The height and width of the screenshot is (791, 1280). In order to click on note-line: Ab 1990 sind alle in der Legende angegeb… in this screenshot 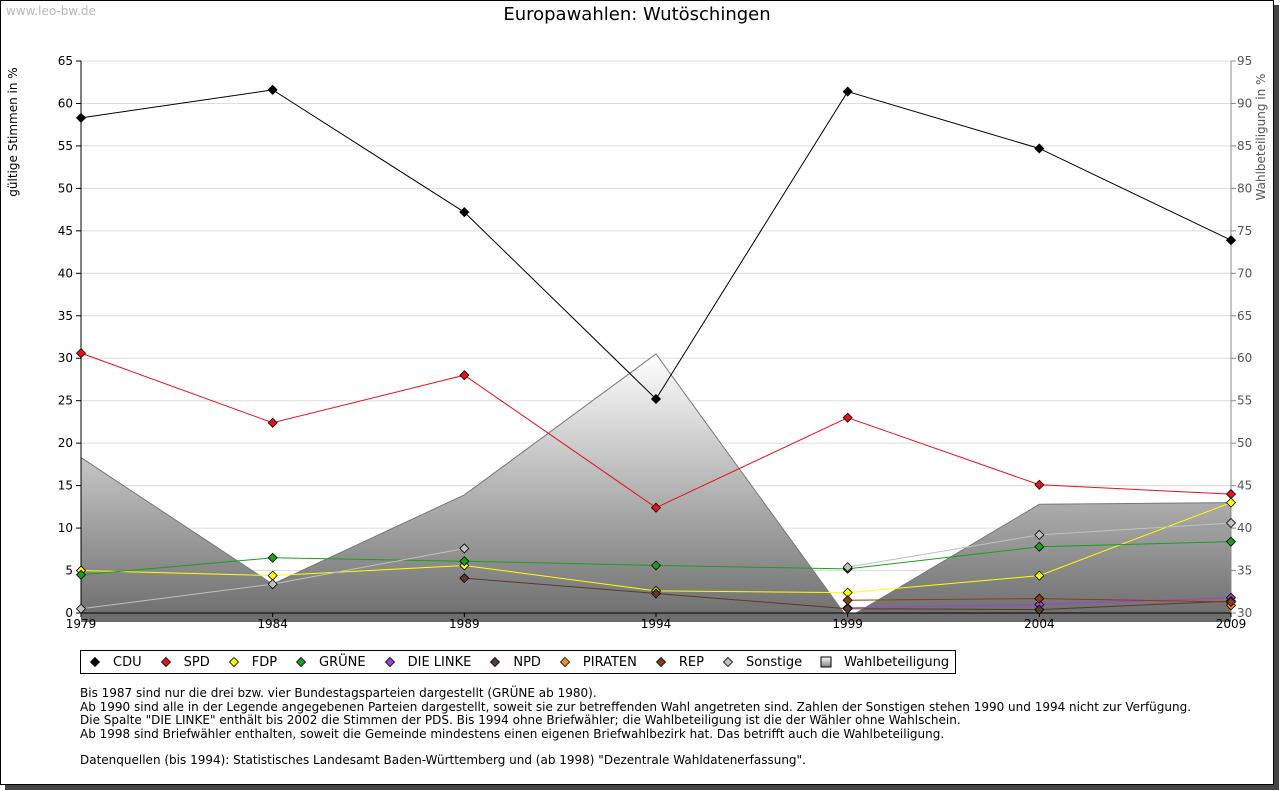, I will do `click(636, 706)`.